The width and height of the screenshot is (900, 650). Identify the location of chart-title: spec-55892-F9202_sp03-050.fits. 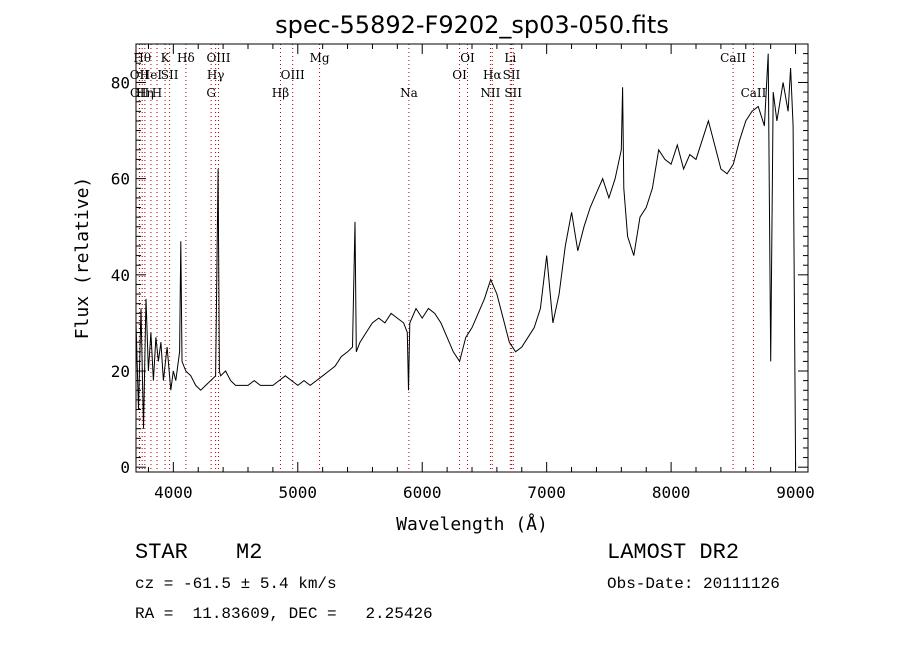
(472, 25).